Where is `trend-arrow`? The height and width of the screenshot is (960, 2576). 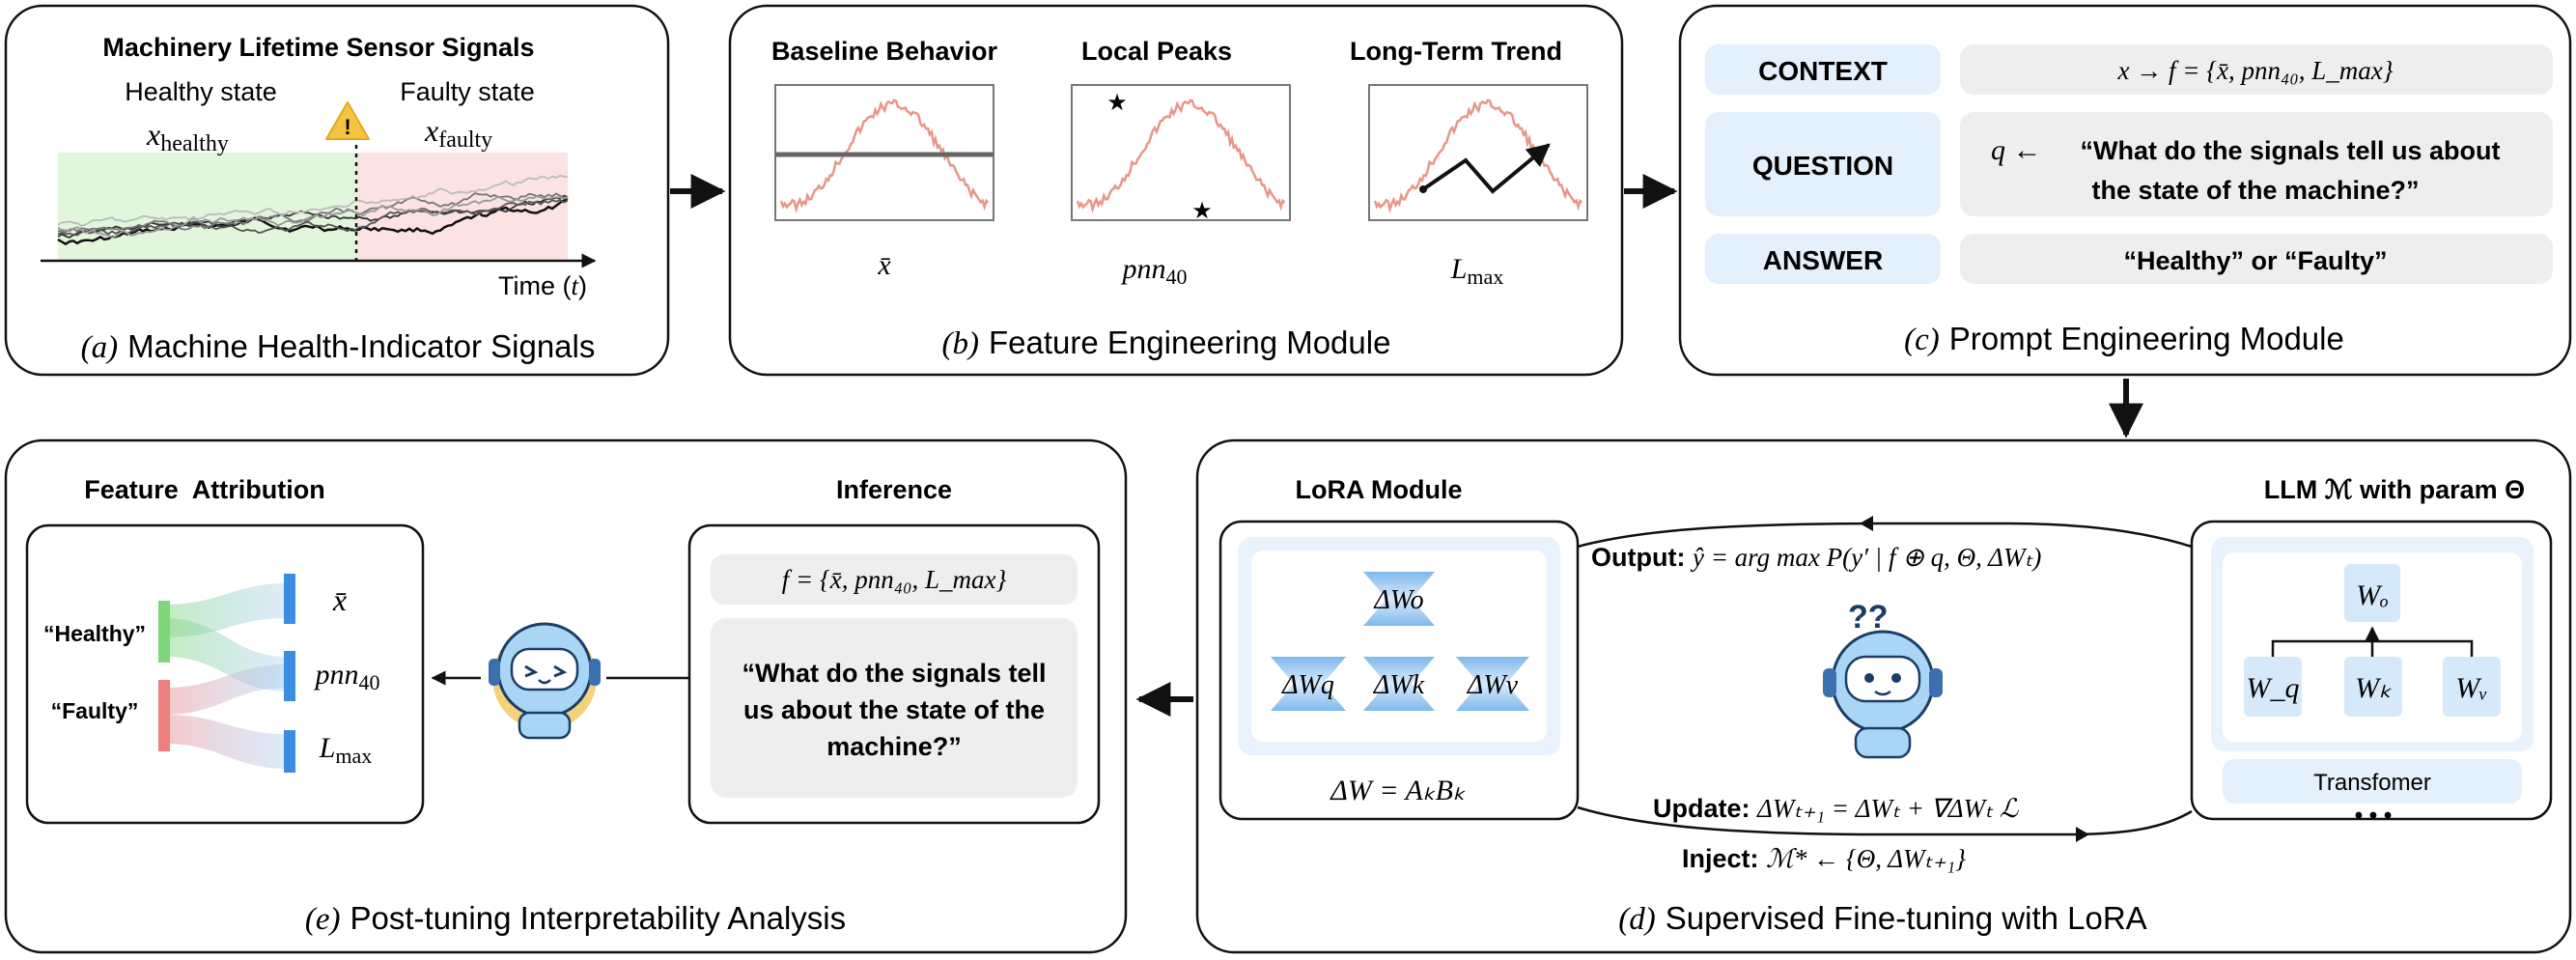
trend-arrow is located at coordinates (1486, 168).